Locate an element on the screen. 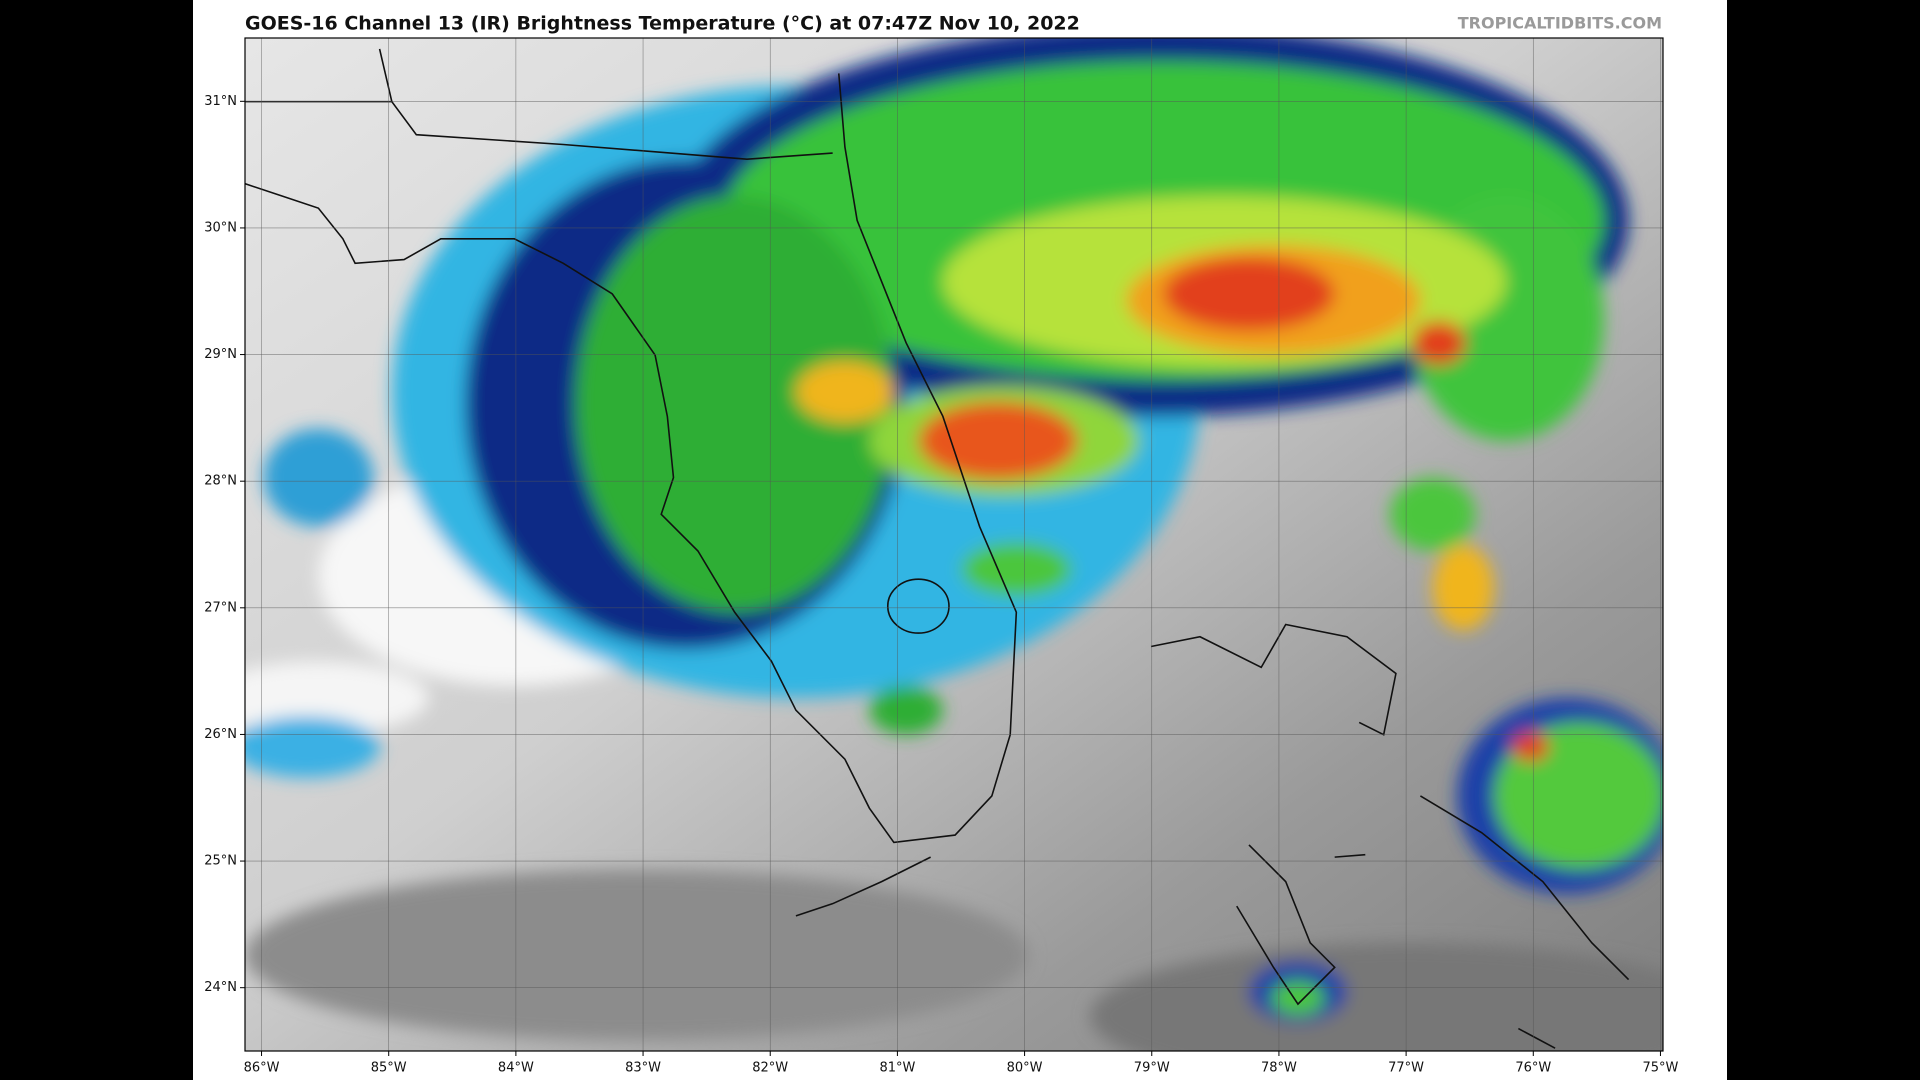 This screenshot has width=1920, height=1080. y-tick-label: 29°N is located at coordinates (220, 354).